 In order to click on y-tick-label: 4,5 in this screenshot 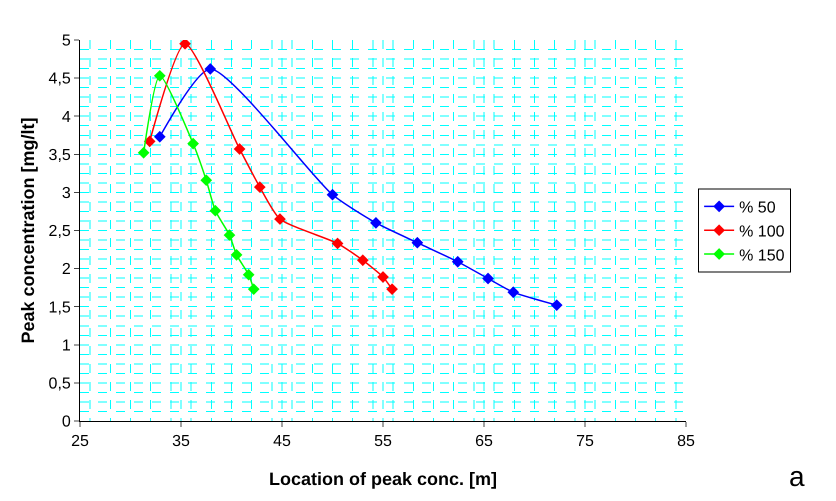, I will do `click(59, 79)`.